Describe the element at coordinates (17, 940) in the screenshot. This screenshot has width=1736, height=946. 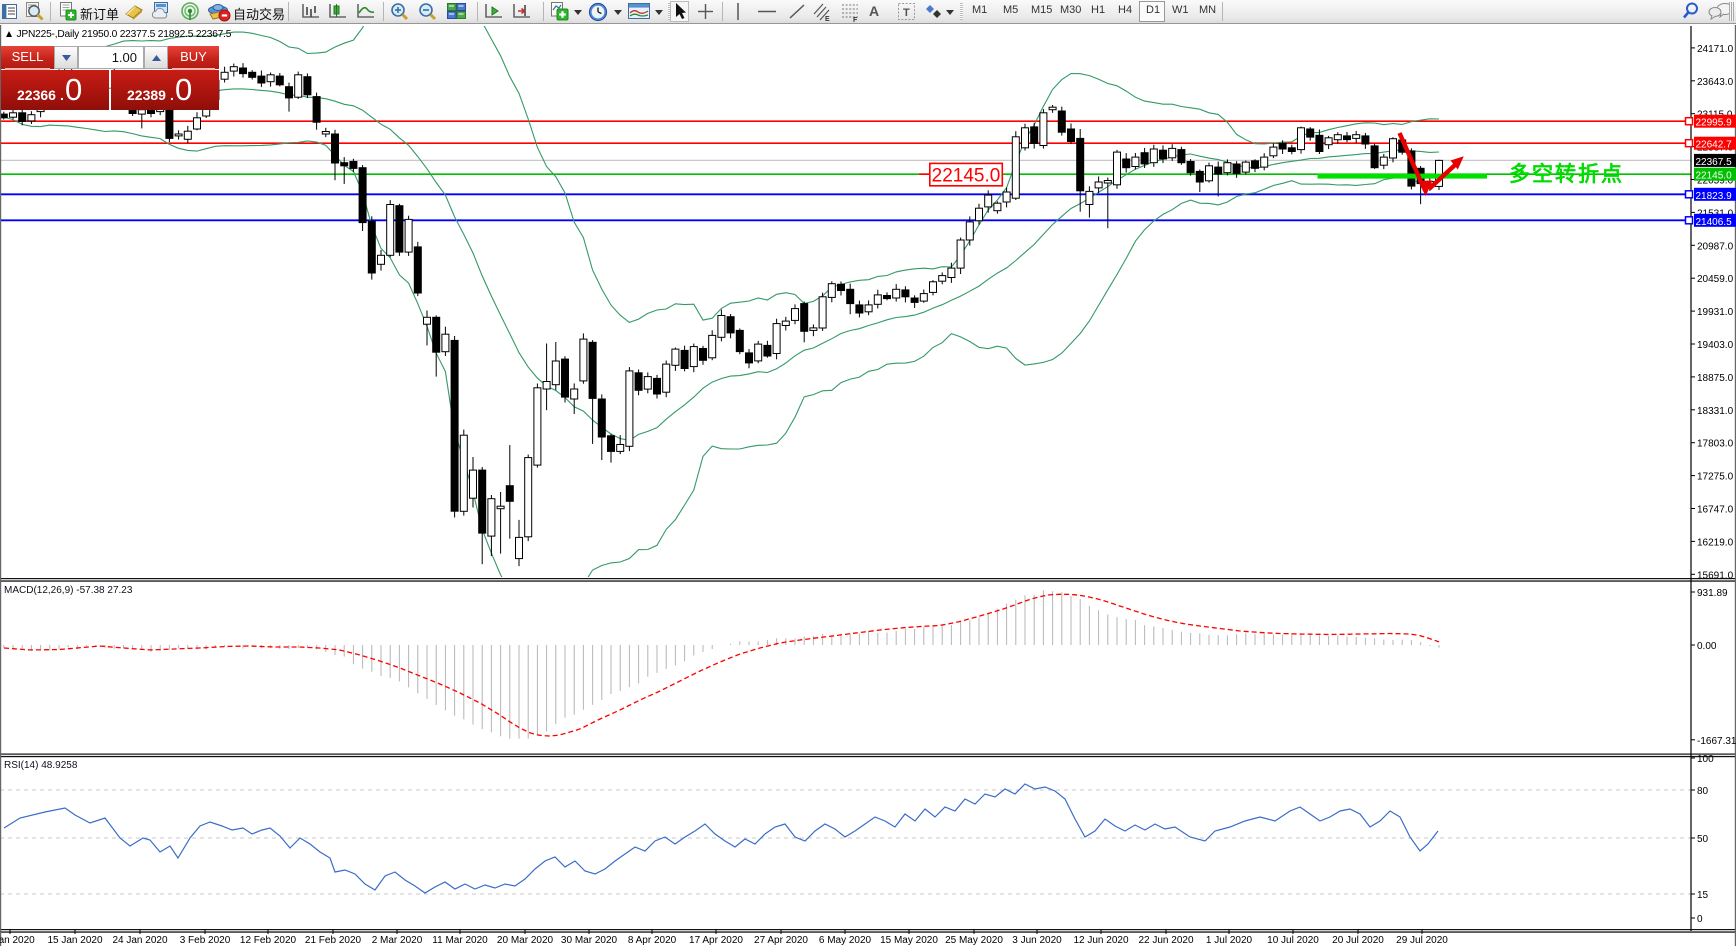
I see `svg-text: 6 Jan 2020` at that location.